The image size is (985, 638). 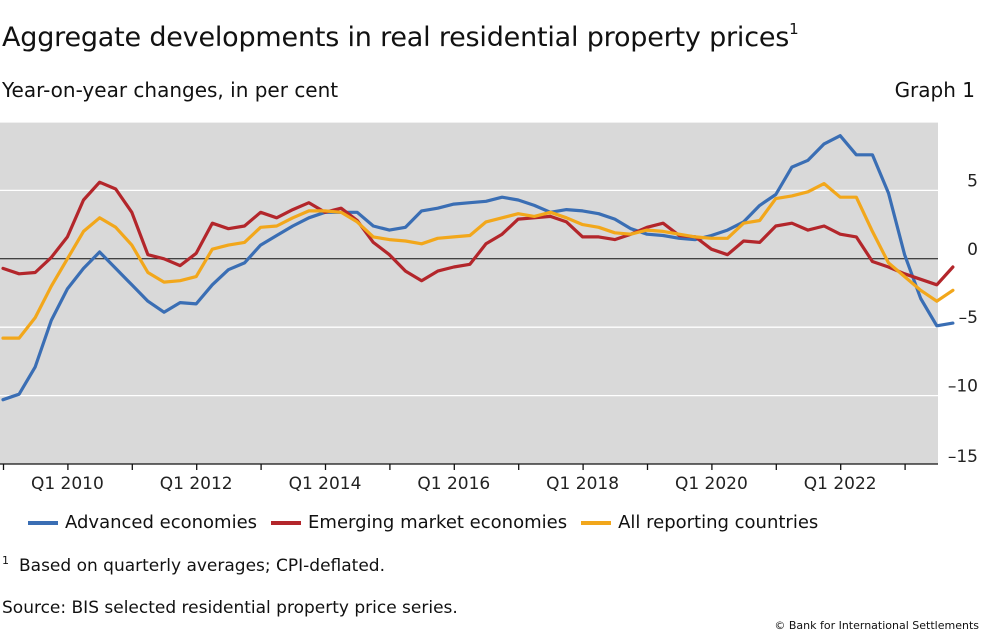 I want to click on legend-label: All reporting countries, so click(x=718, y=522).